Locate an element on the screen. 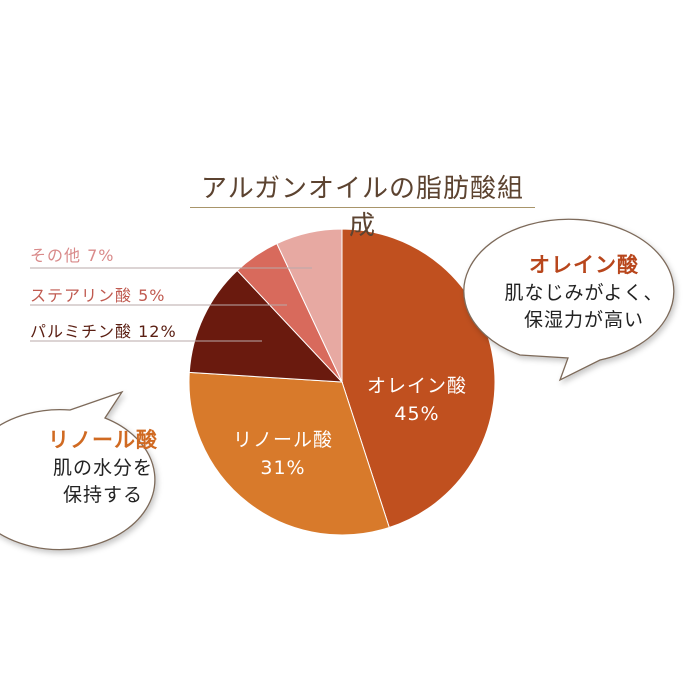  slice-name-linoleic: リノール酸 is located at coordinates (282, 440).